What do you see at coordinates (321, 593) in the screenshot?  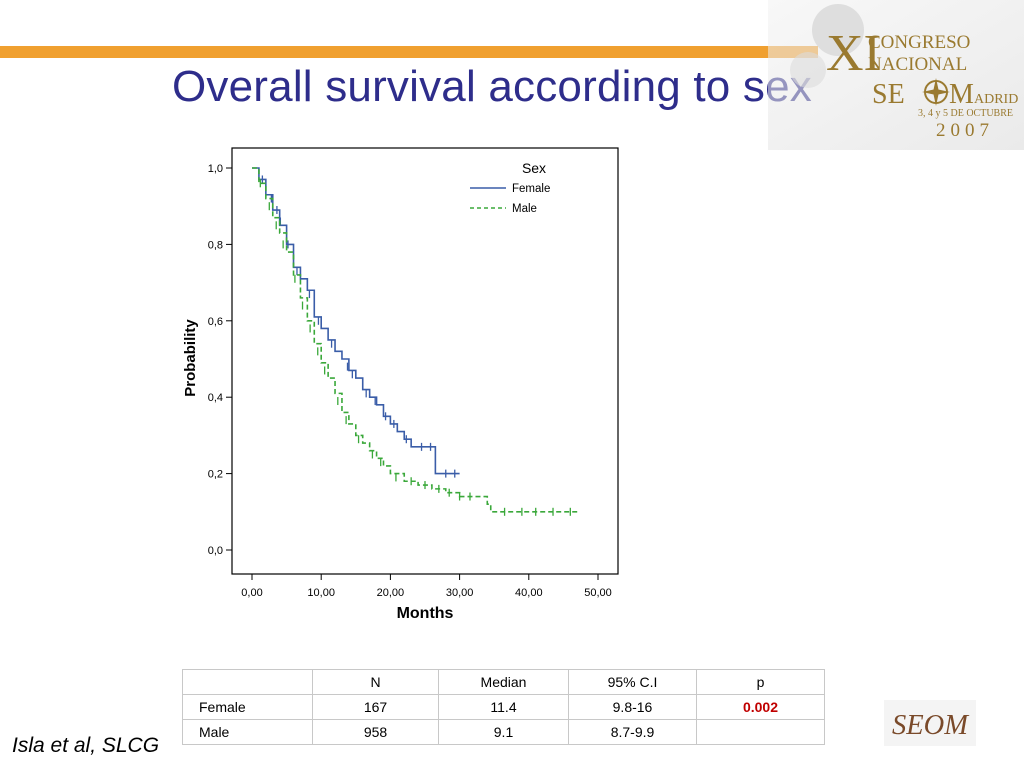 I see `x-tick-label: 10,00` at bounding box center [321, 593].